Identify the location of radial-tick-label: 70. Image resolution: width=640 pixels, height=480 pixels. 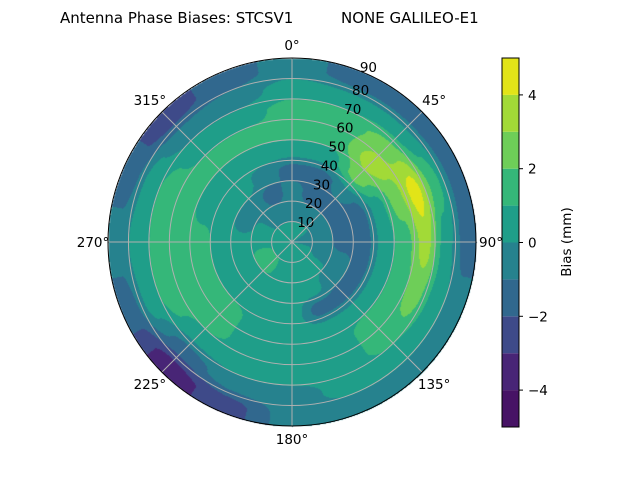
(352, 110).